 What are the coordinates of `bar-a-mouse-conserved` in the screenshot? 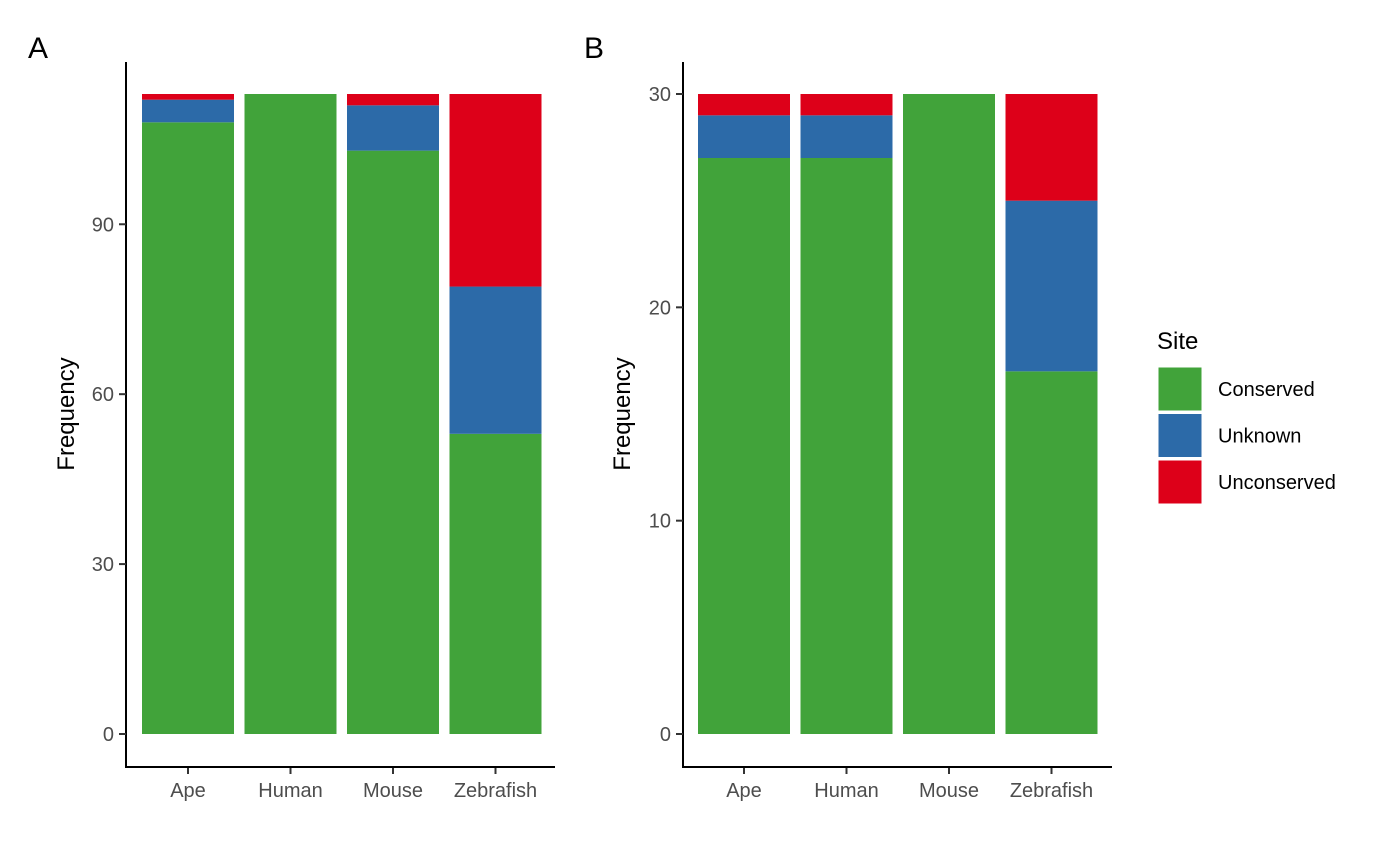 It's located at (393, 442).